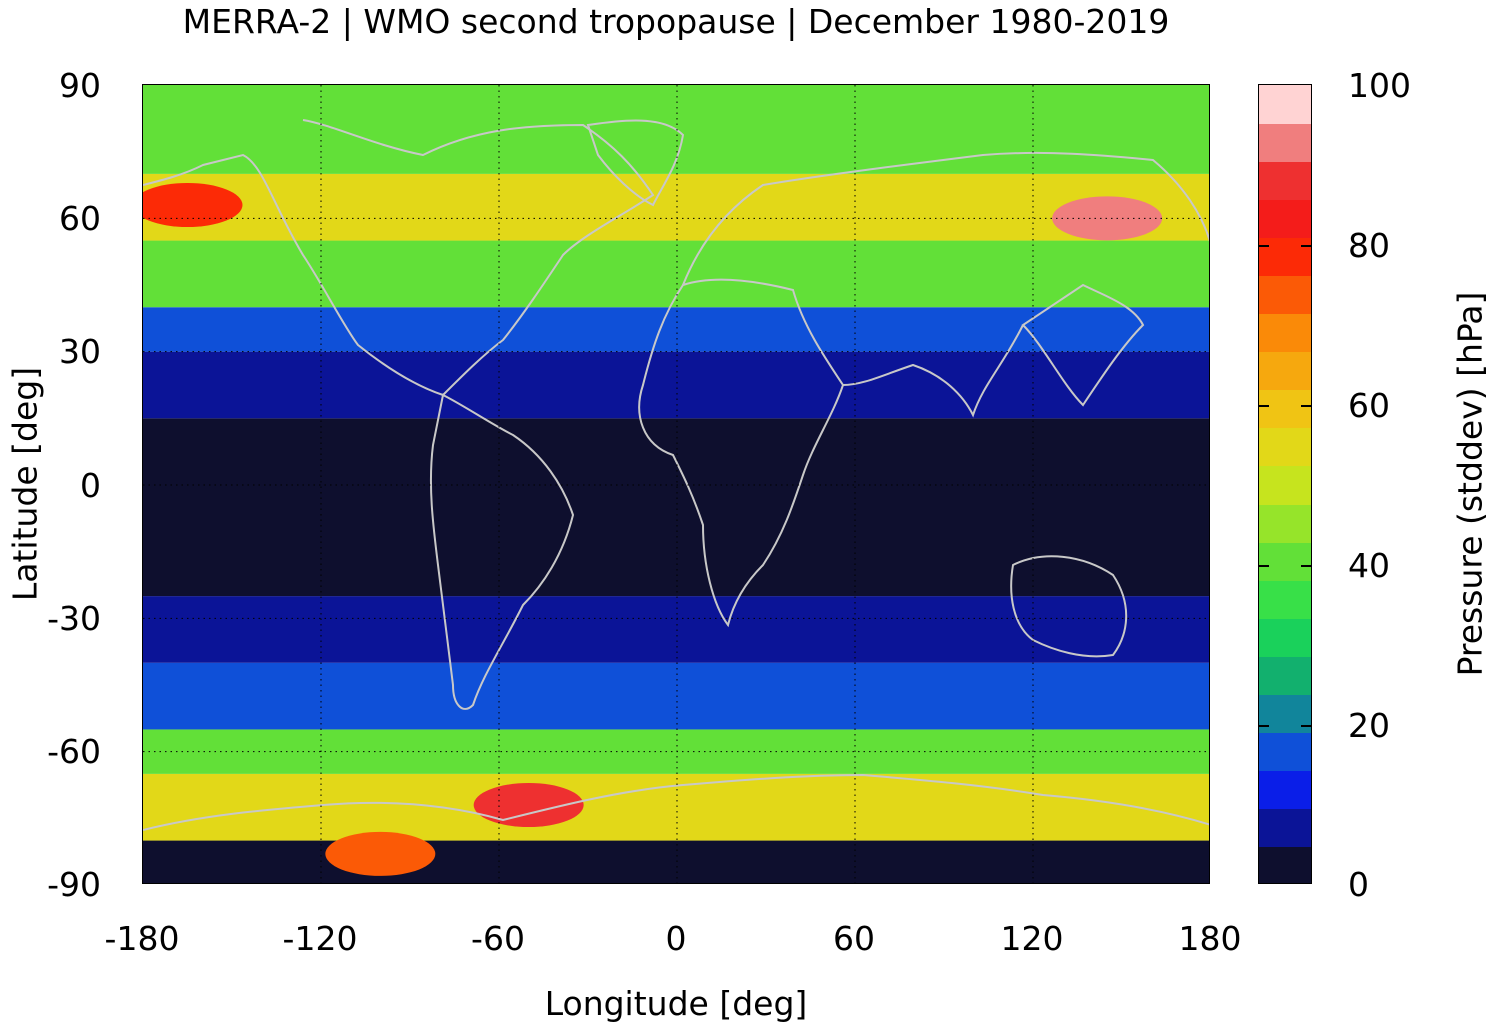  Describe the element at coordinates (854, 938) in the screenshot. I see `x-tick-label: 60` at that location.